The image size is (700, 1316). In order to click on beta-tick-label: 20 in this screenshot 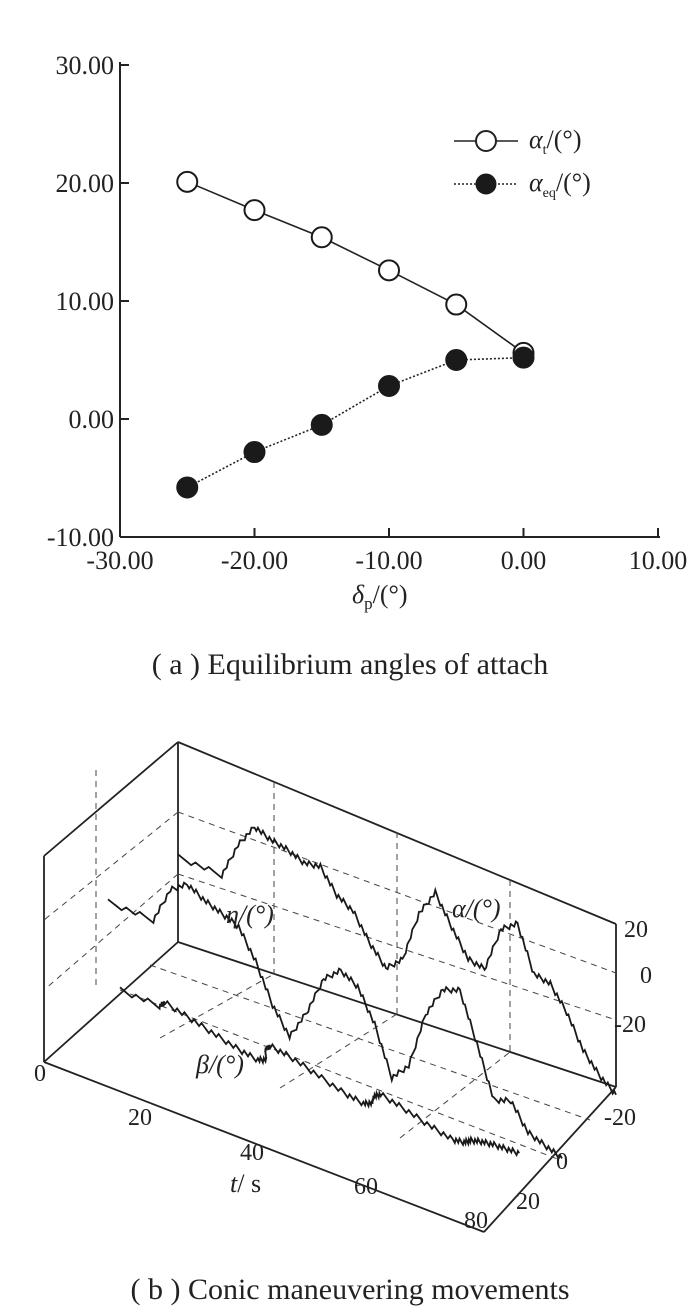, I will do `click(528, 1202)`.